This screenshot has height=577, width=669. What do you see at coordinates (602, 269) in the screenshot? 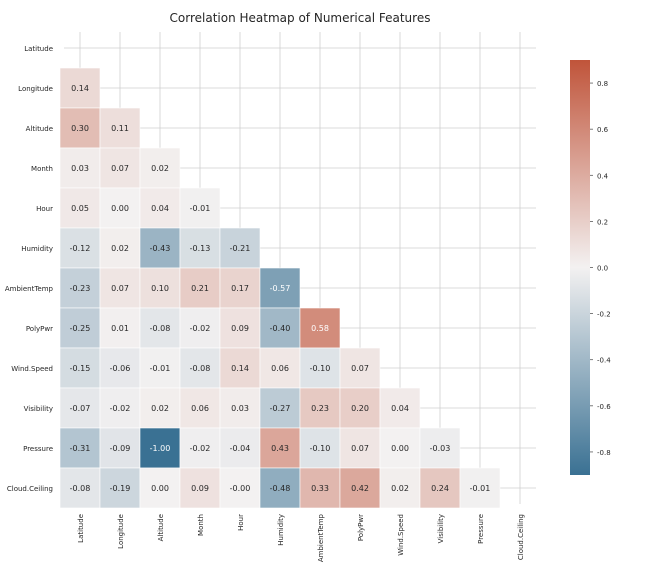
I see `colorbar-tick-label: 0.0` at bounding box center [602, 269].